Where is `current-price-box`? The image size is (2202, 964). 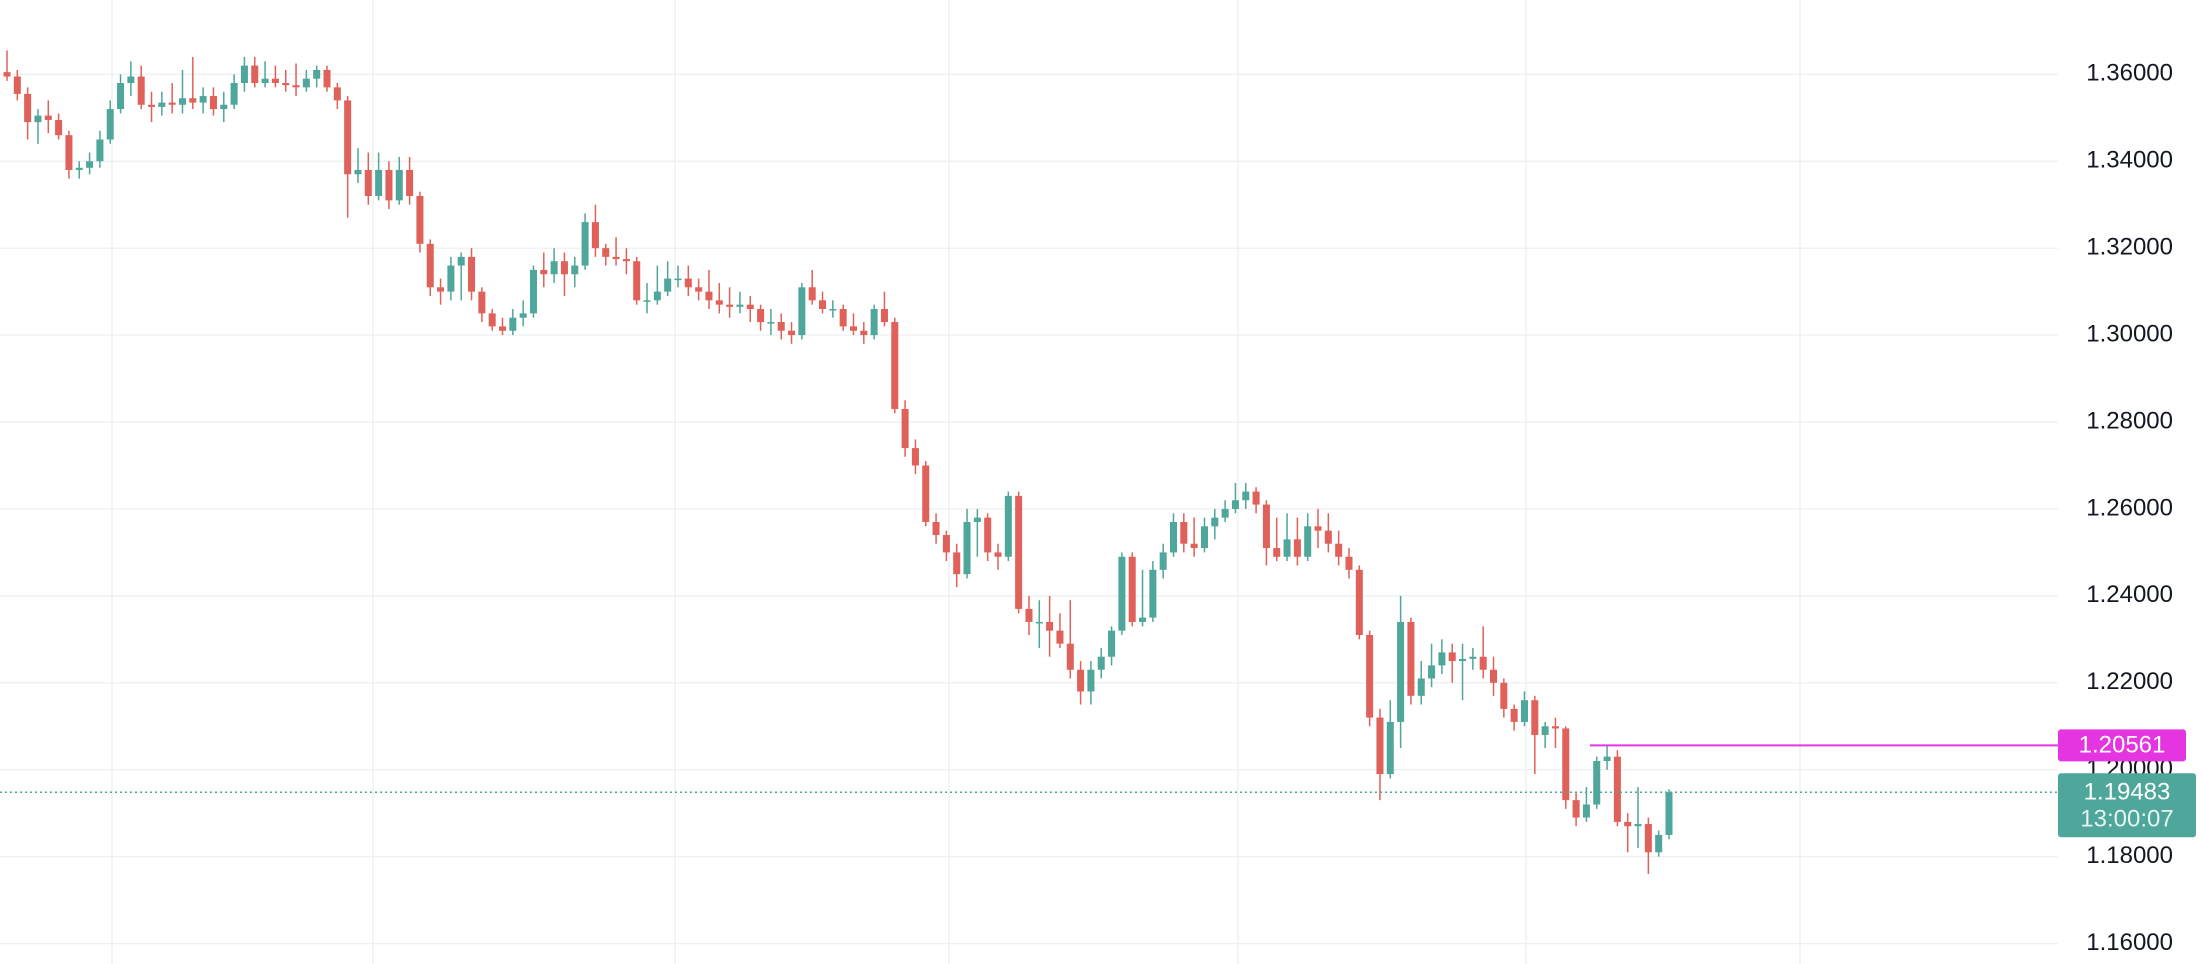
current-price-box is located at coordinates (2127, 805).